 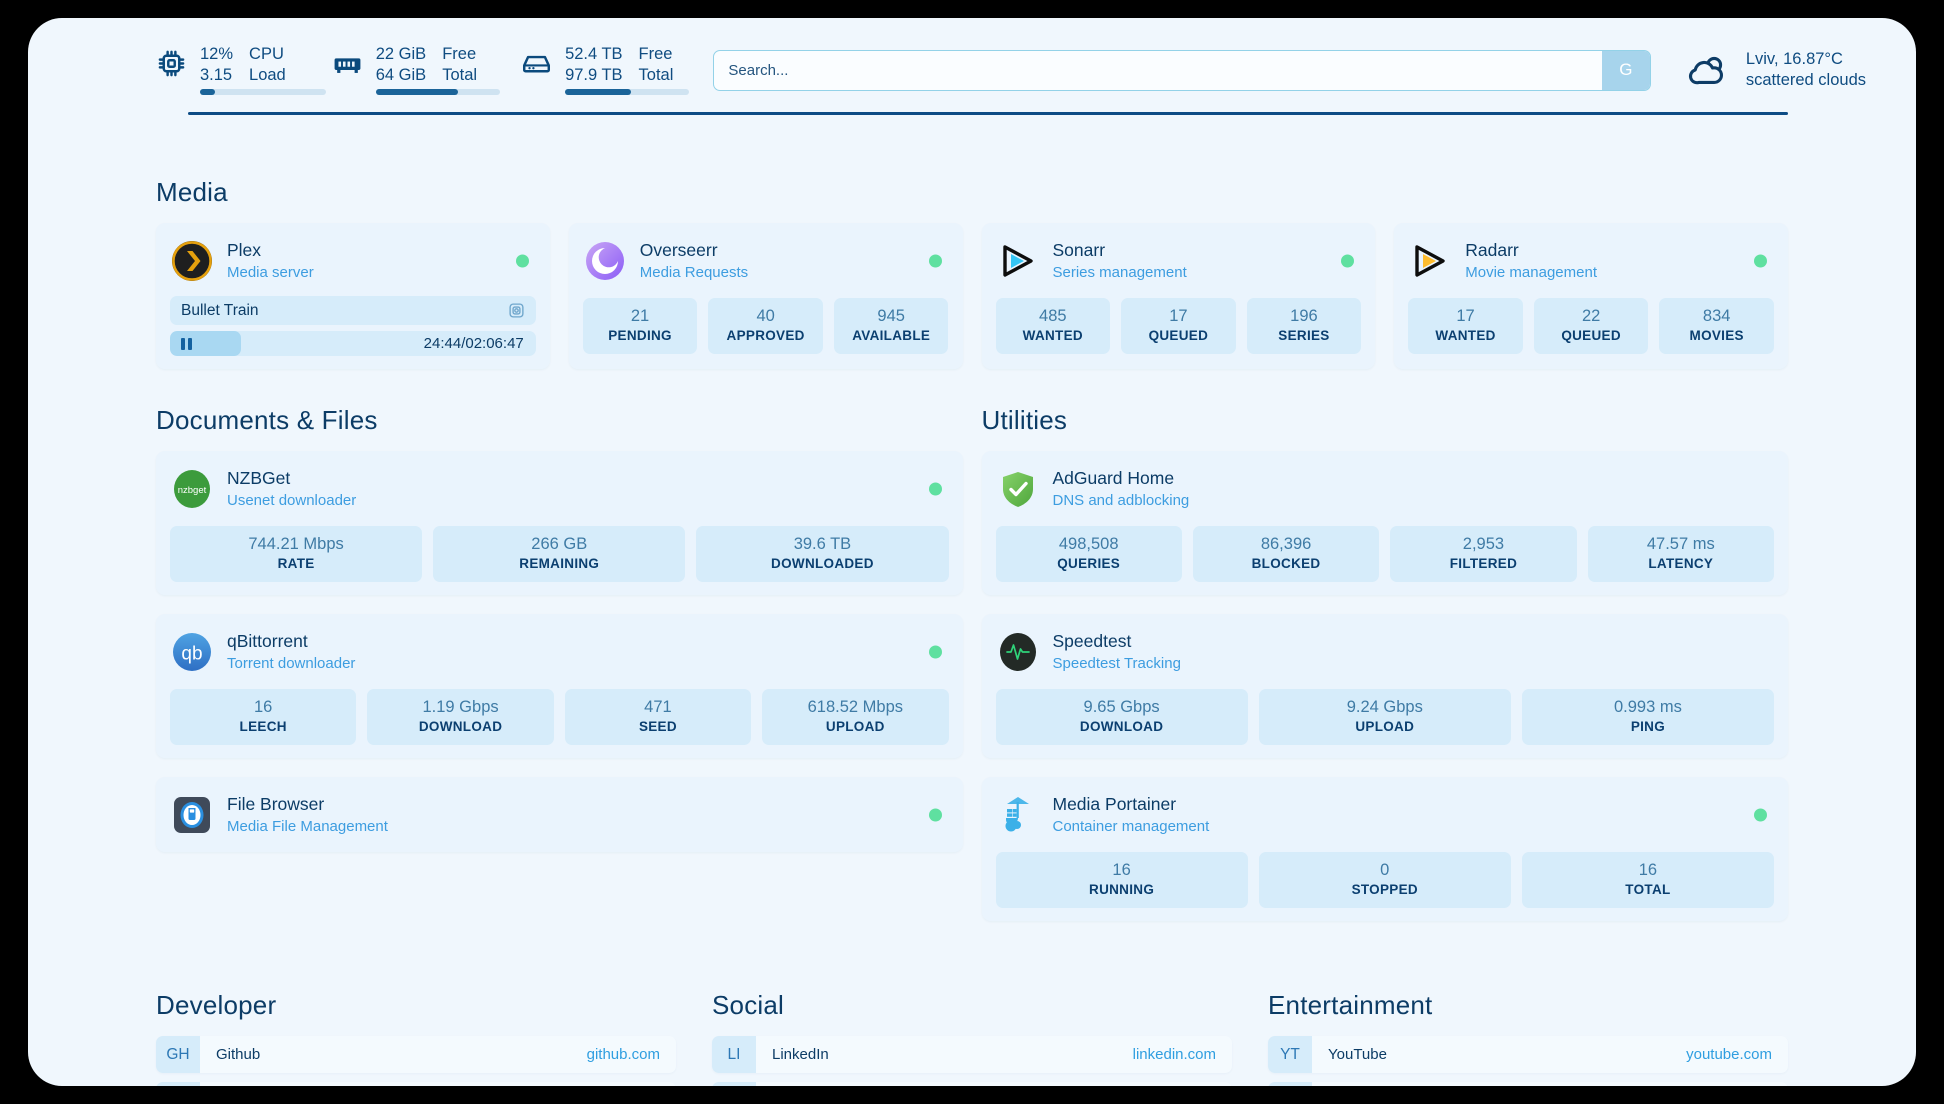 I want to click on stat-box: 266 GB REMAINING, so click(x=559, y=554).